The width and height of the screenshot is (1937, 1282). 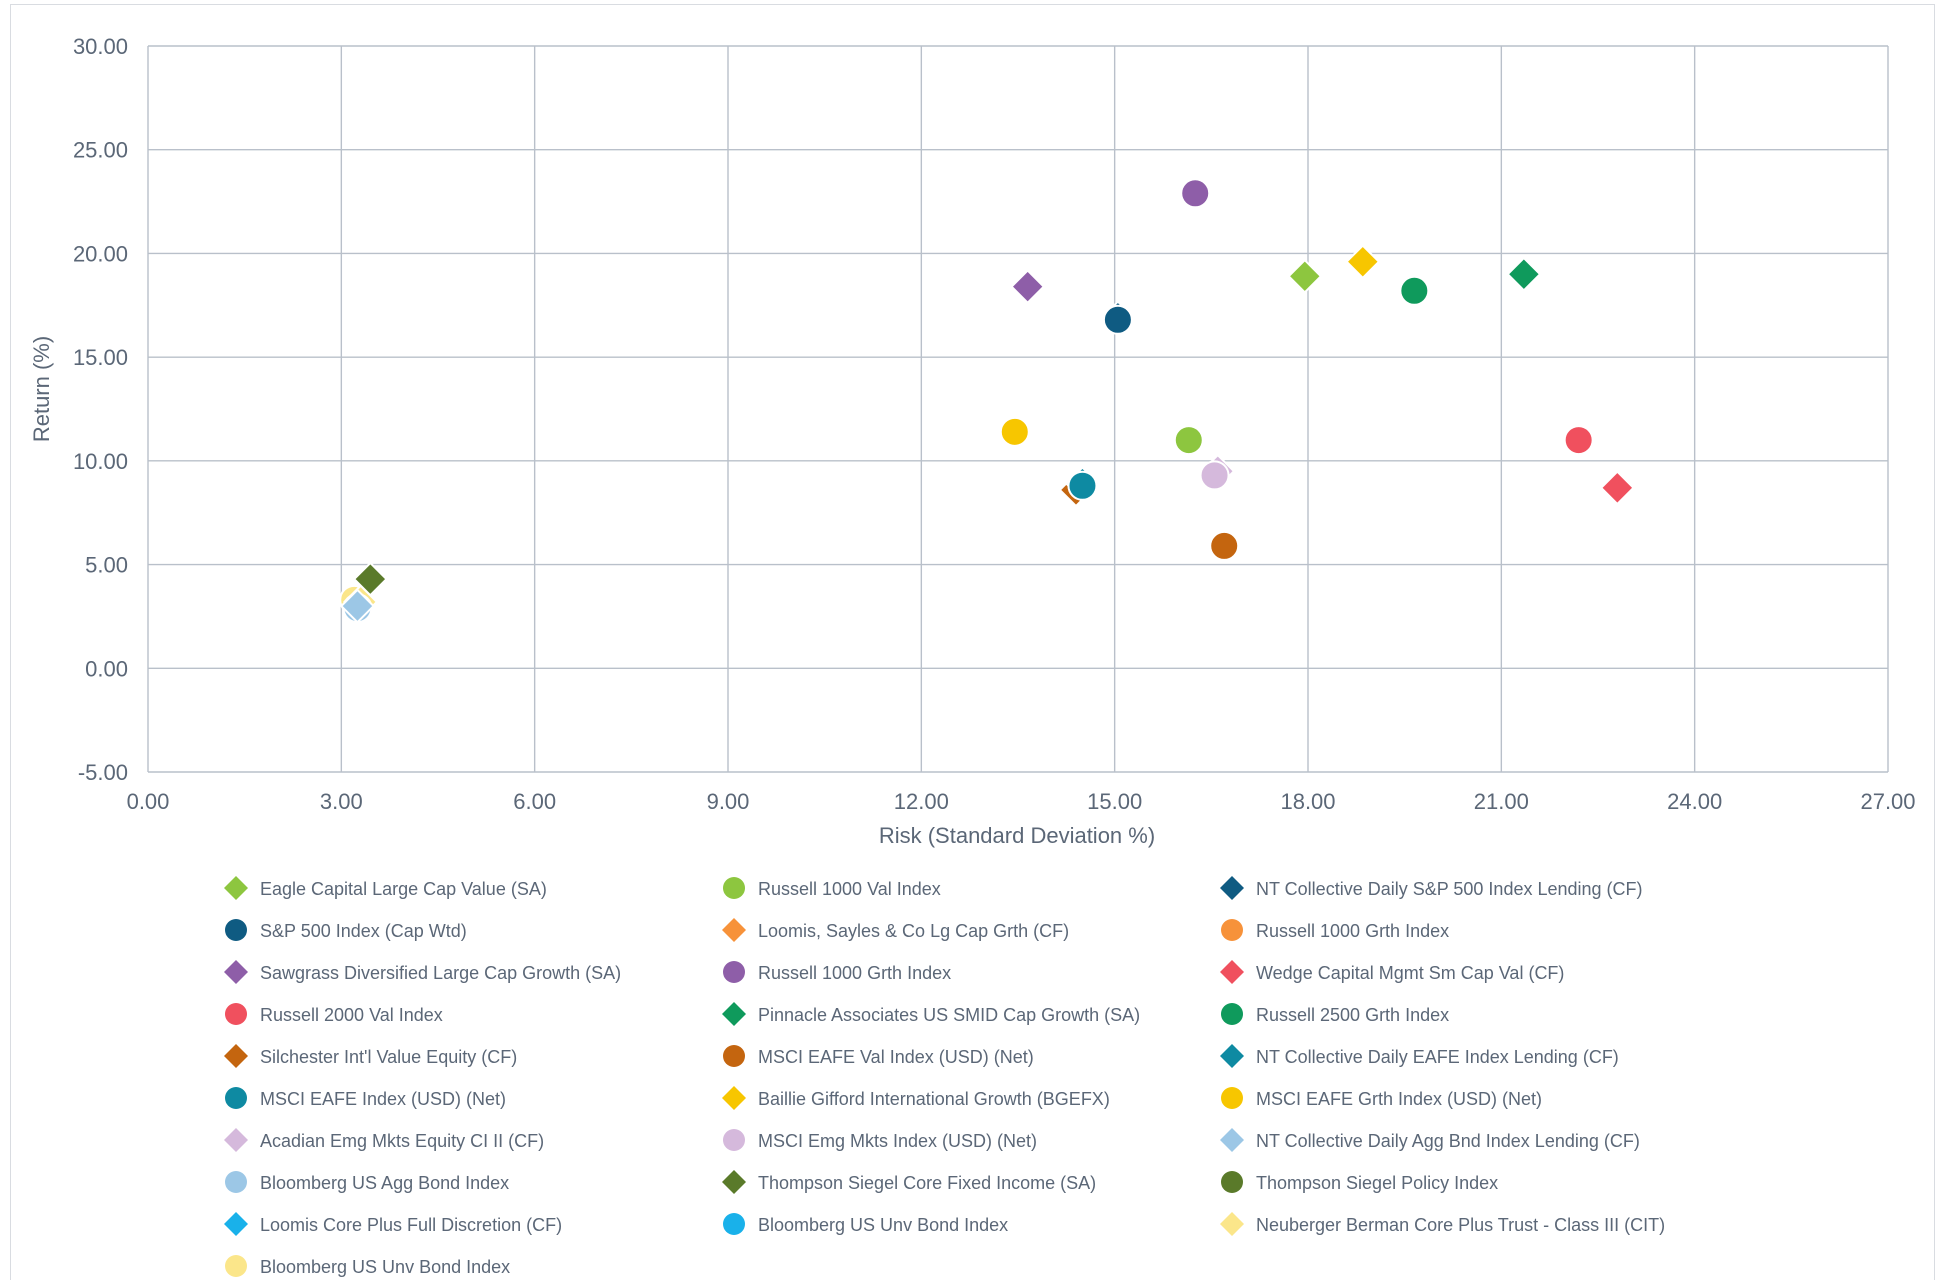 What do you see at coordinates (1307, 801) in the screenshot?
I see `x-tick-label: 18.00` at bounding box center [1307, 801].